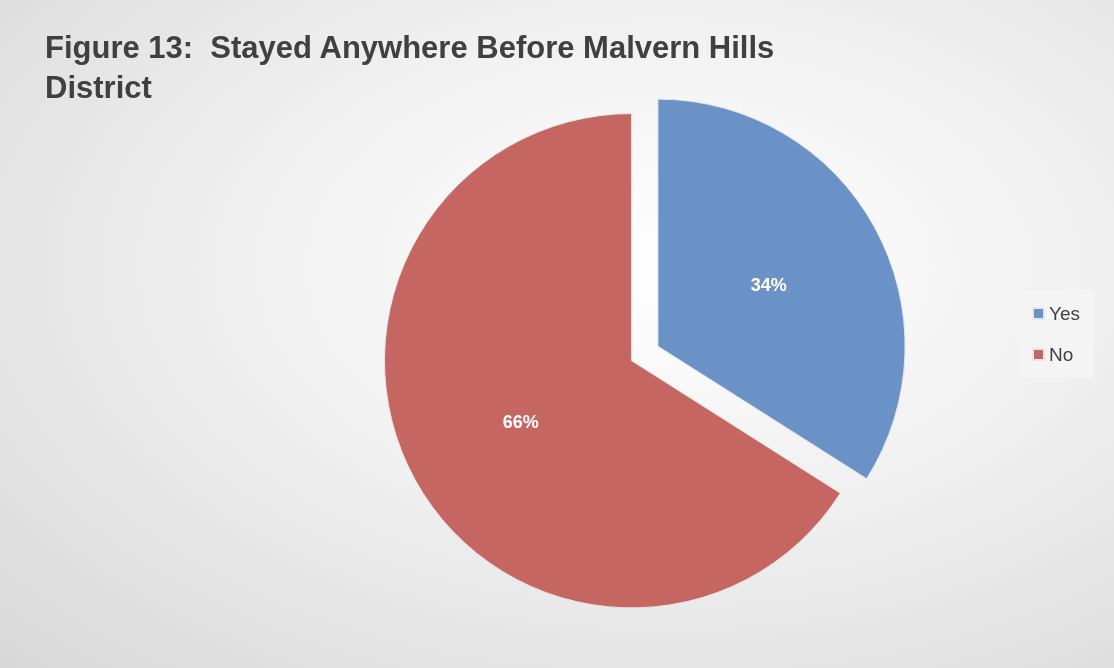  Describe the element at coordinates (768, 285) in the screenshot. I see `data-label: 34%` at that location.